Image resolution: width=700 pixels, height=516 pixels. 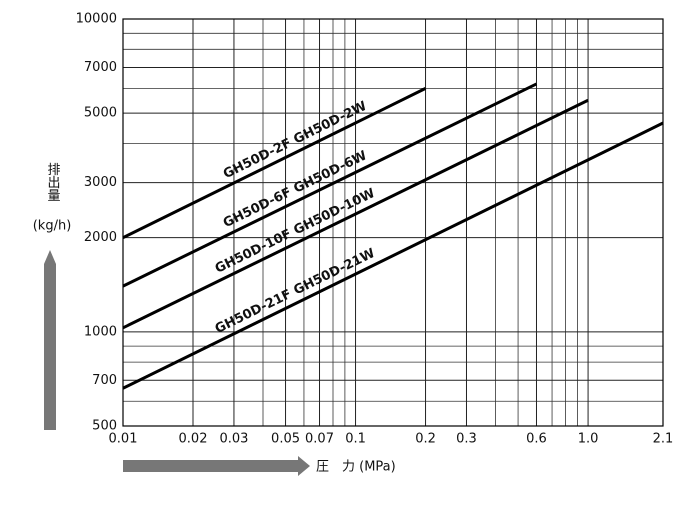 What do you see at coordinates (96, 19) in the screenshot?
I see `y-tick-label: 10000` at bounding box center [96, 19].